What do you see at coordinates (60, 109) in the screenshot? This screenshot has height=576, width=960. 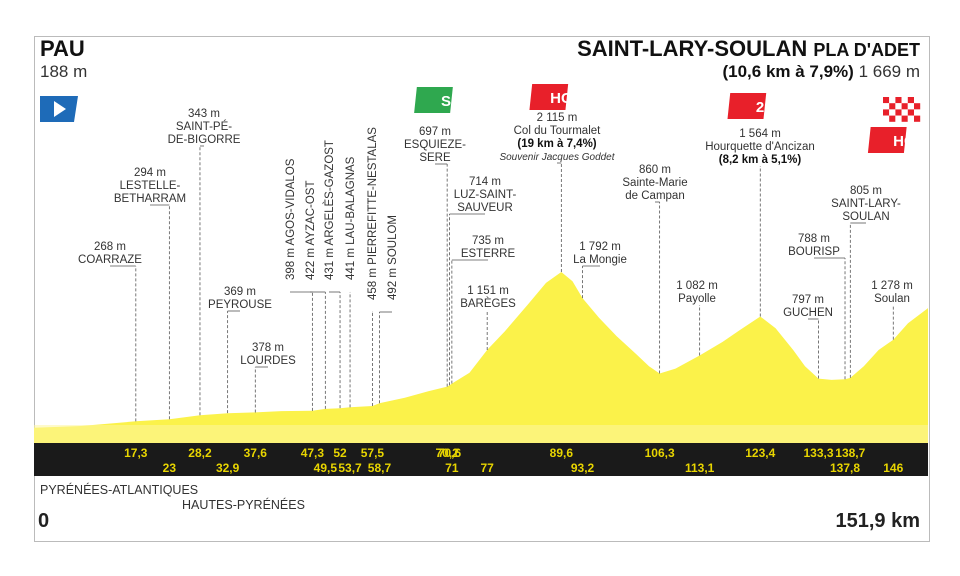 I see `start-flag-arrow` at bounding box center [60, 109].